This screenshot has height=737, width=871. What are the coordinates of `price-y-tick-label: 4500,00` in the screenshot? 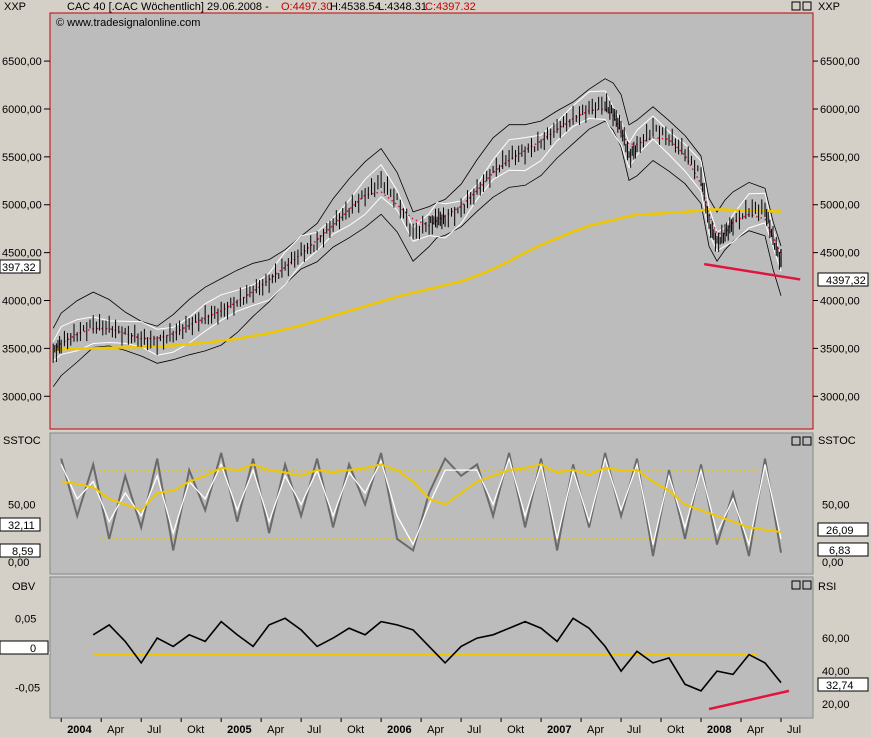 It's located at (22, 254).